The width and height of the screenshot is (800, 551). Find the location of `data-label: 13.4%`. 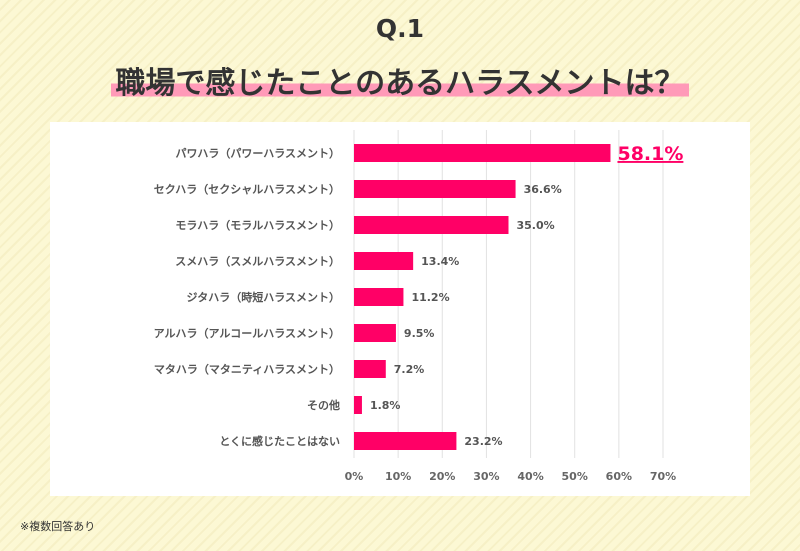

data-label: 13.4% is located at coordinates (440, 261).